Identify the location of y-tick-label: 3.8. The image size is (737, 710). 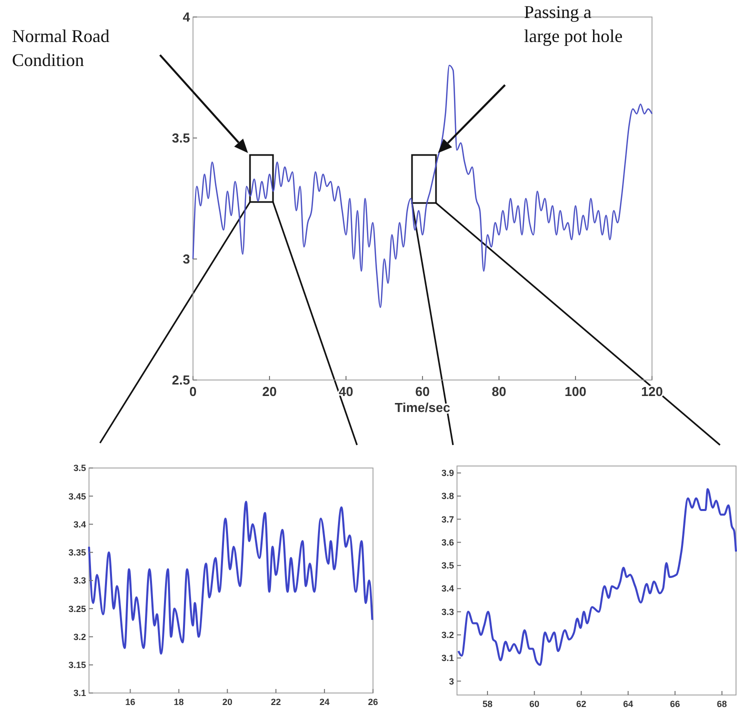
(447, 496).